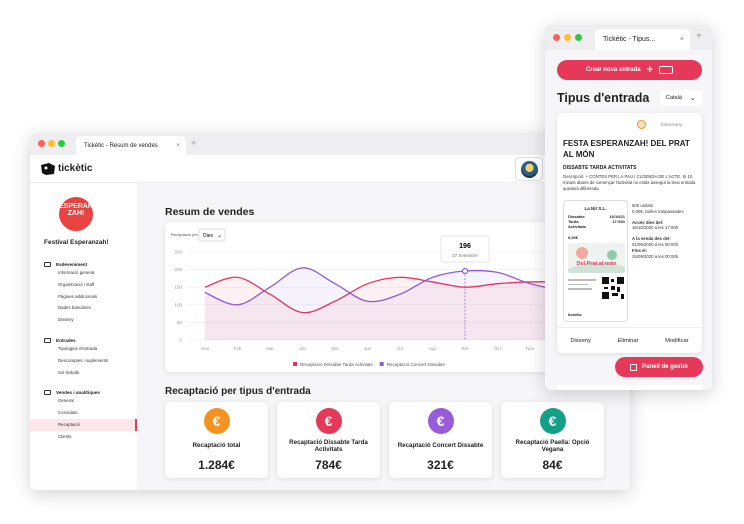  What do you see at coordinates (575, 314) in the screenshot?
I see `preview-footer: tickètic` at bounding box center [575, 314].